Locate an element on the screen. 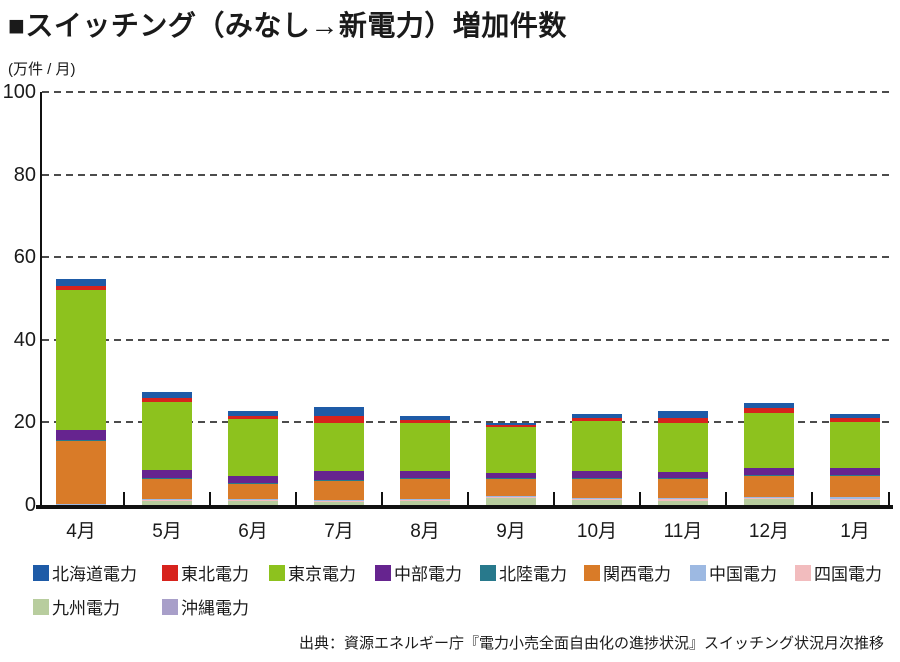 Image resolution: width=900 pixels, height=662 pixels. legend-item: 東北電力 is located at coordinates (215, 572).